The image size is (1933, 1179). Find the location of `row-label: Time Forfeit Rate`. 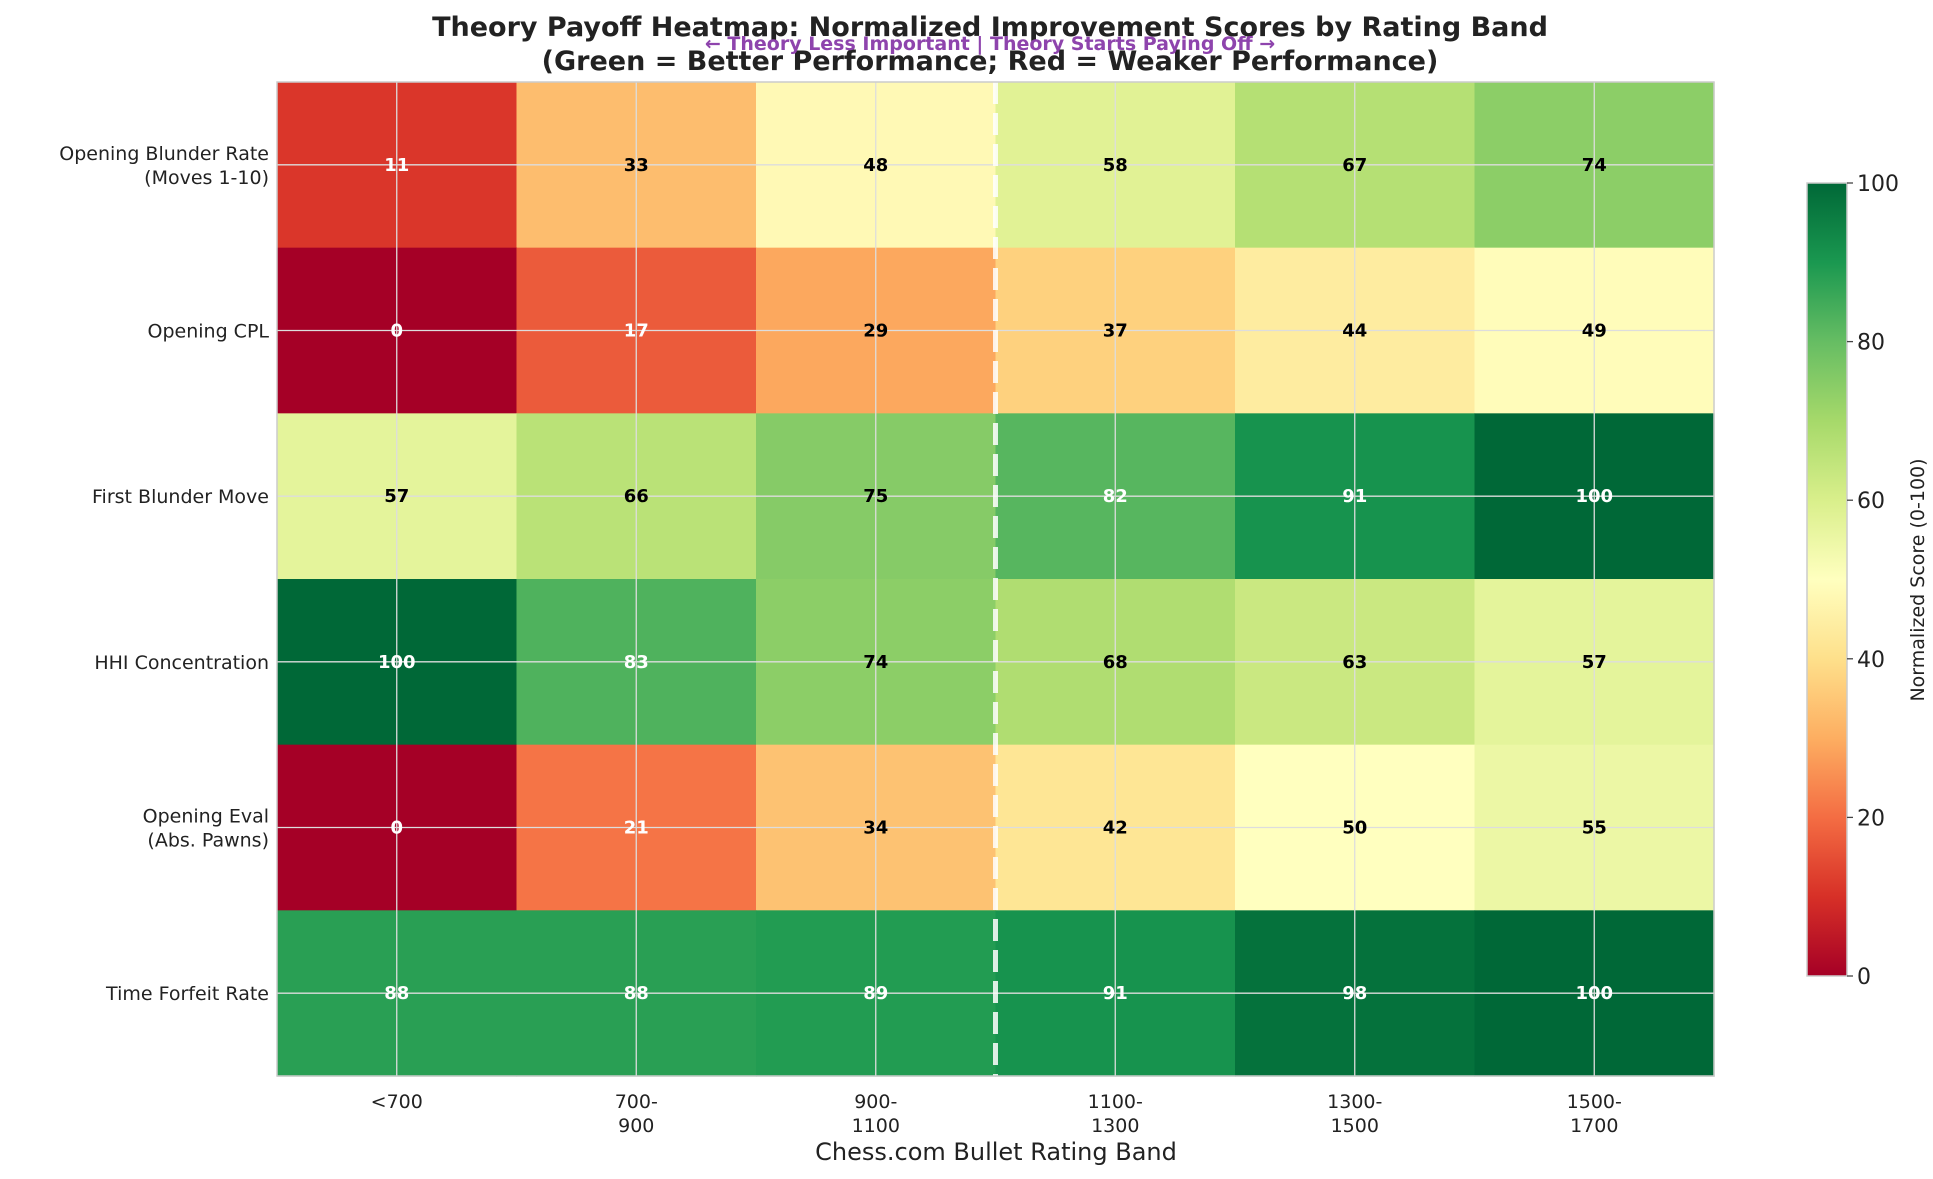

row-label: Time Forfeit Rate is located at coordinates (187, 994).